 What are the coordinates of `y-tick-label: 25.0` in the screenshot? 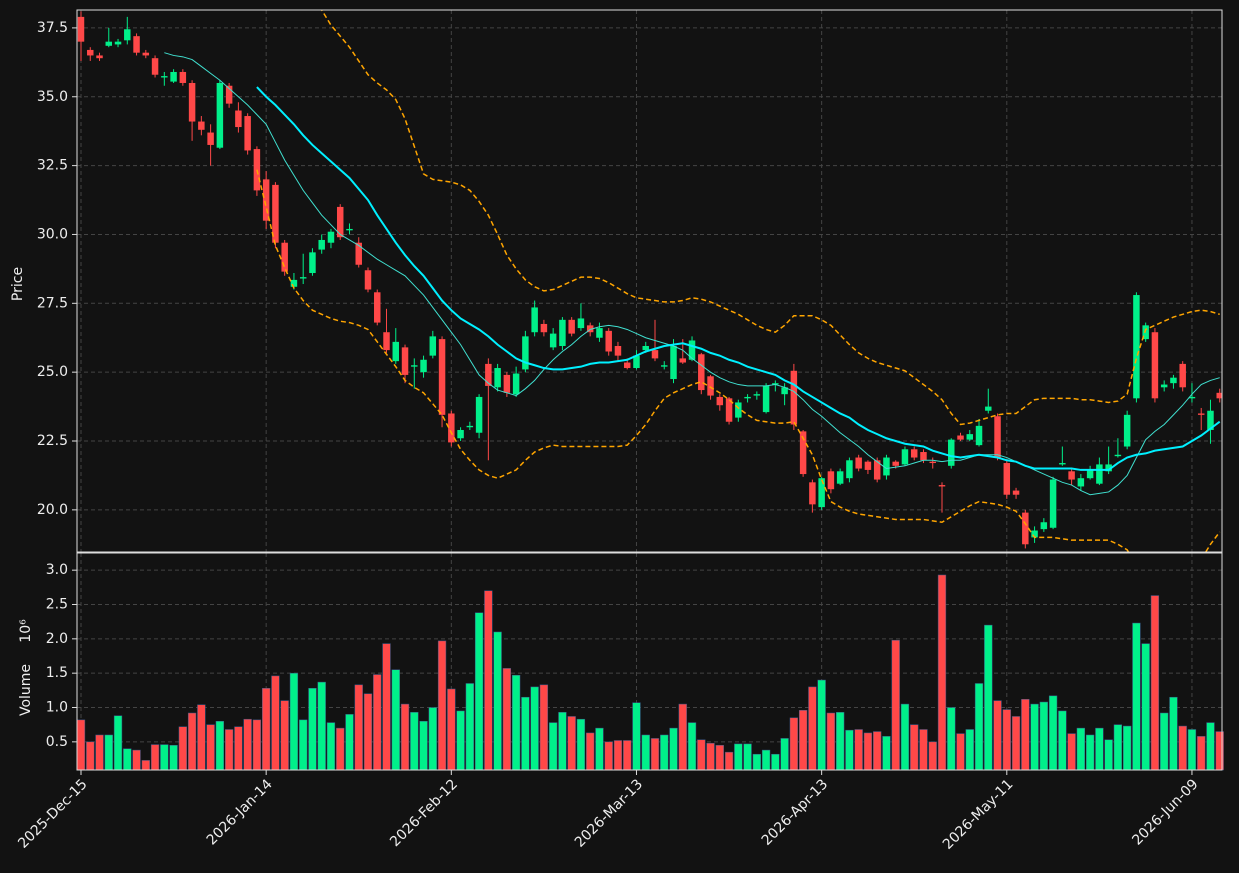 It's located at (52, 372).